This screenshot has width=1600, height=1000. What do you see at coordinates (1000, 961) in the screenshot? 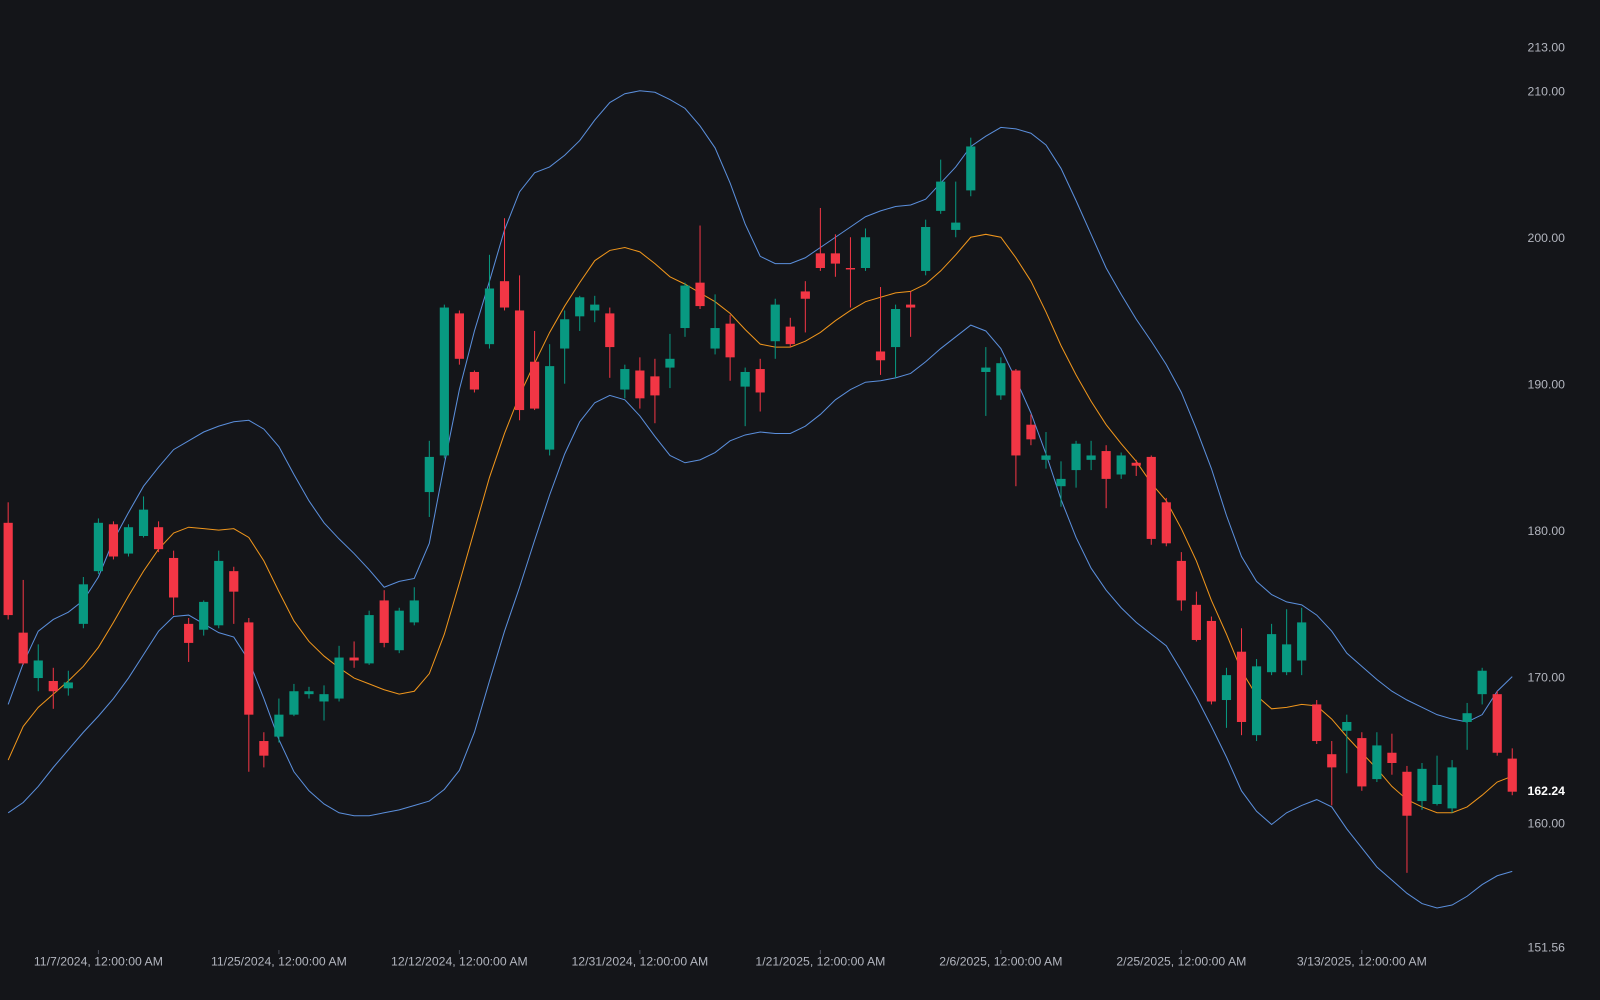
I see `x-tick-label: 2/6/2025, 12:00:00 AM` at bounding box center [1000, 961].